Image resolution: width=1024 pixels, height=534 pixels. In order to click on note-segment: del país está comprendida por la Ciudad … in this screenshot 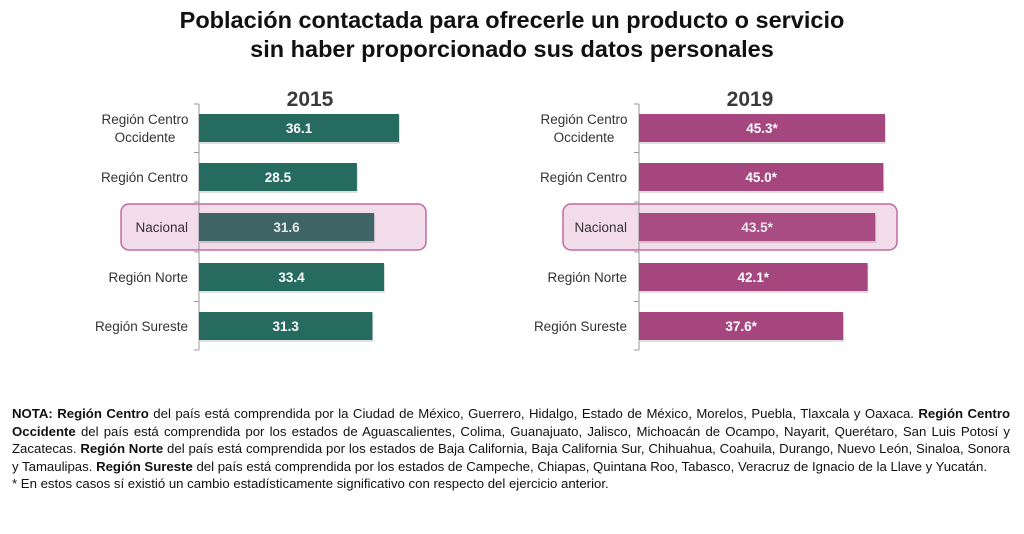, I will do `click(533, 413)`.